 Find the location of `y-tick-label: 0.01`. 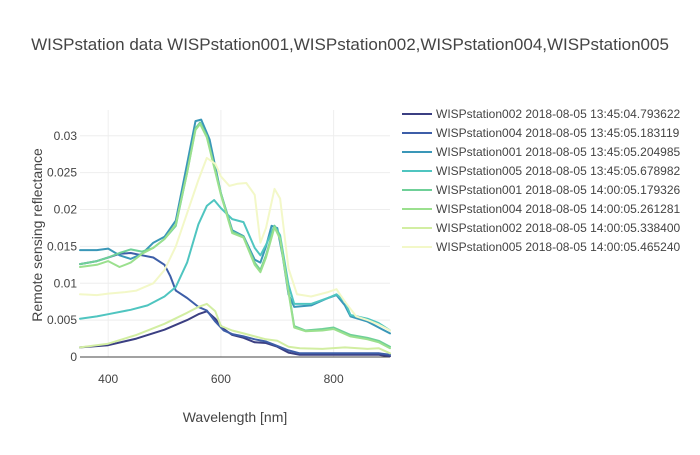

y-tick-label: 0.01 is located at coordinates (66, 283).